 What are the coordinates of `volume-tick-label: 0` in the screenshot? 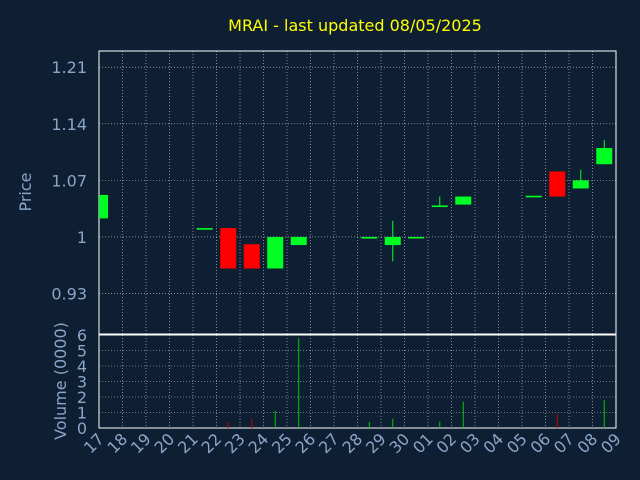 It's located at (82, 428).